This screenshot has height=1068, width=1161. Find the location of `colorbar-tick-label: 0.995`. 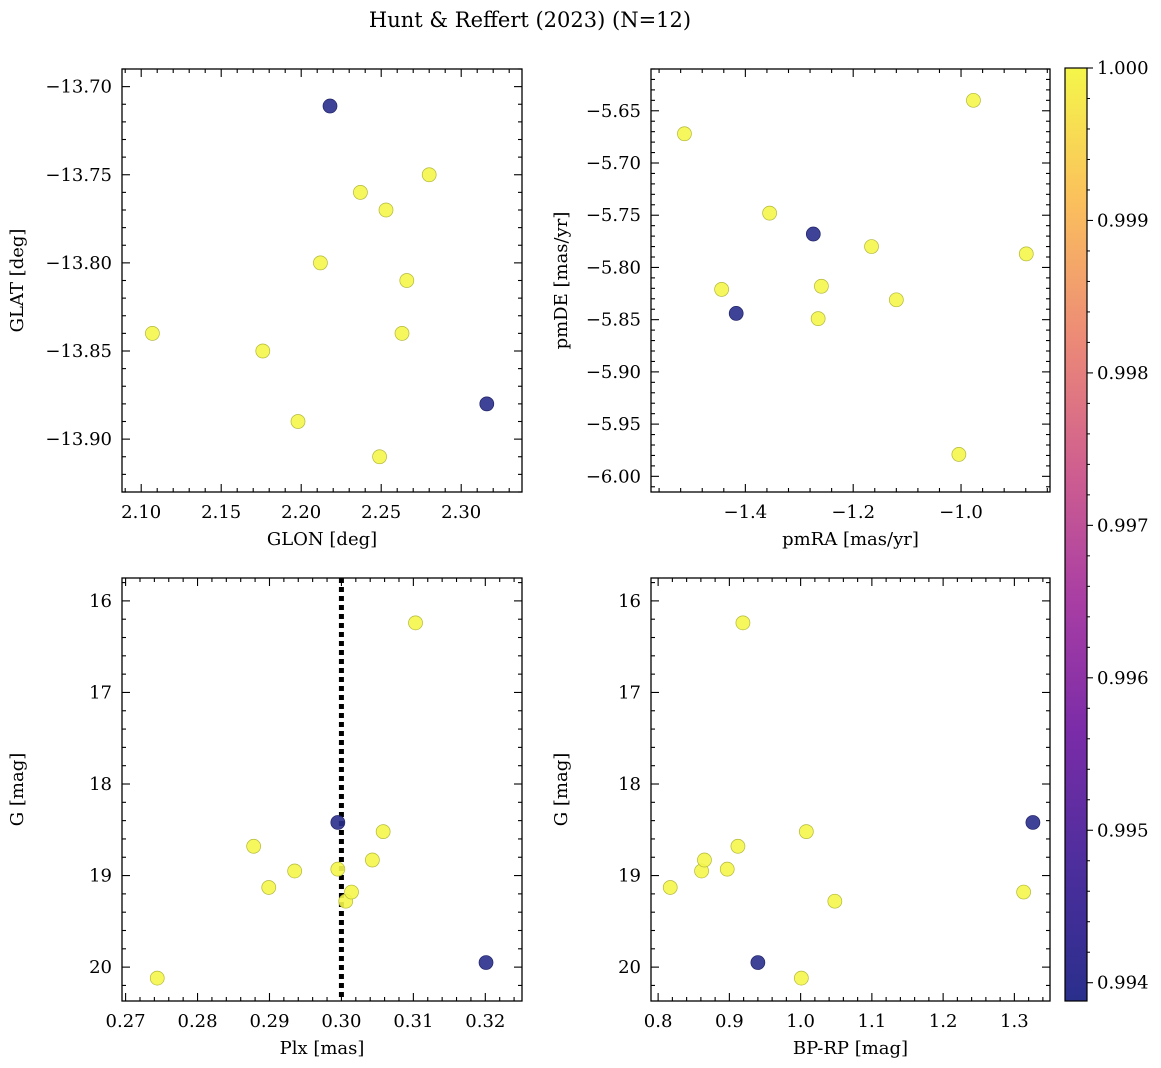

colorbar-tick-label: 0.995 is located at coordinates (1123, 830).